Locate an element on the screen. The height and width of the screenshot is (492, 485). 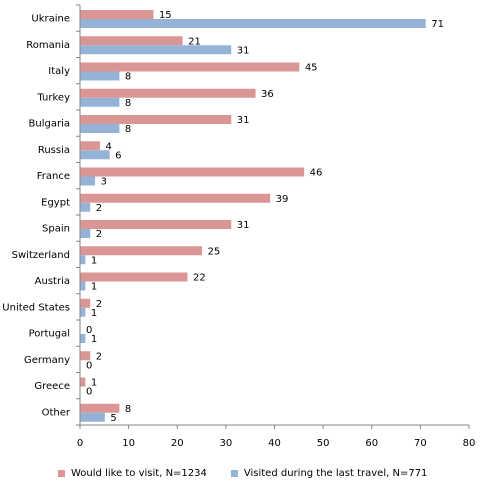
category-label: Russia is located at coordinates (54, 150).